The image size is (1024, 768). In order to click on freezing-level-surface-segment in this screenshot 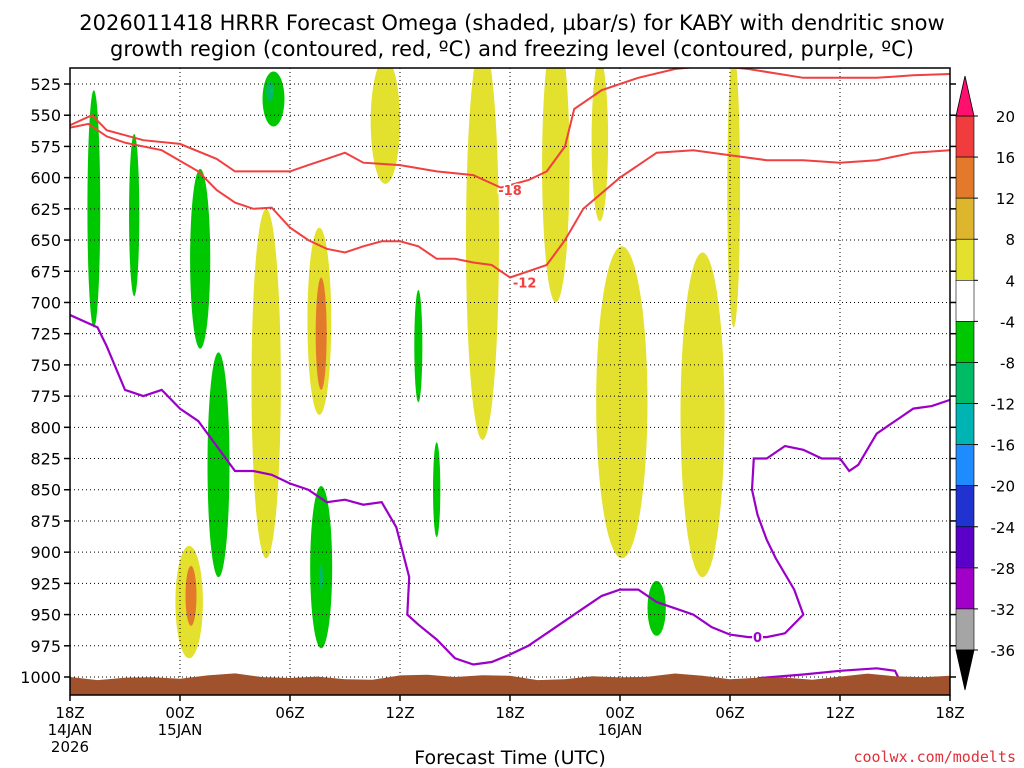, I will do `click(828, 673)`.